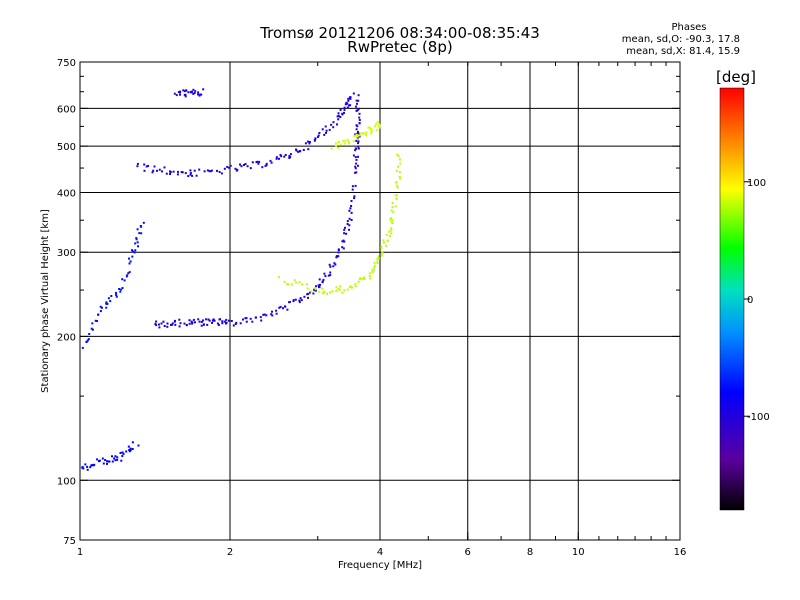  What do you see at coordinates (230, 552) in the screenshot?
I see `x-tick-label: 2` at bounding box center [230, 552].